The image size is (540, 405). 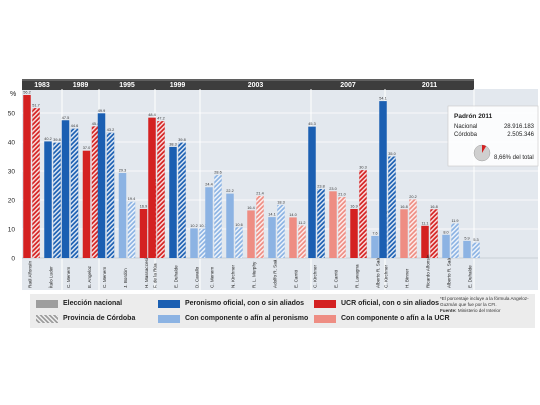 What do you see at coordinates (26, 93) in the screenshot?
I see `value-label: 56.2` at bounding box center [26, 93].